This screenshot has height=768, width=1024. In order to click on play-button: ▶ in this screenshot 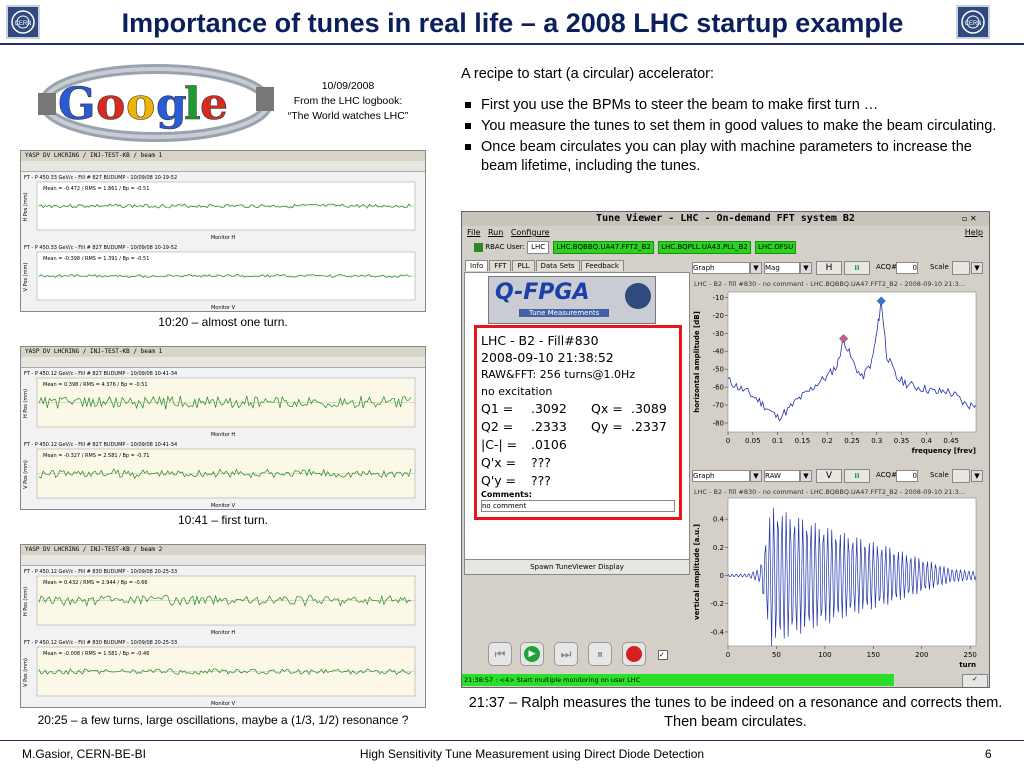, I will do `click(532, 654)`.